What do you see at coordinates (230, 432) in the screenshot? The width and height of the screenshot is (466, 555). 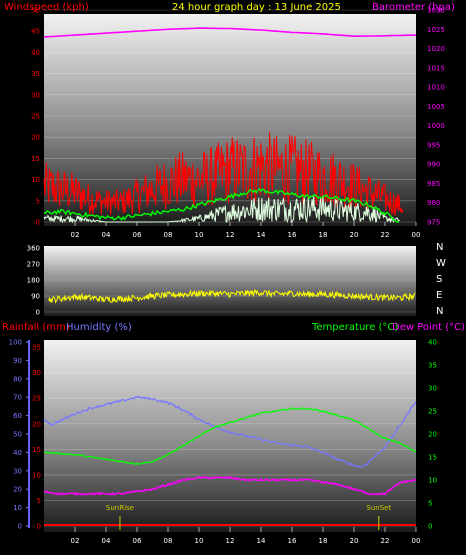 I see `humidity-series-line` at bounding box center [230, 432].